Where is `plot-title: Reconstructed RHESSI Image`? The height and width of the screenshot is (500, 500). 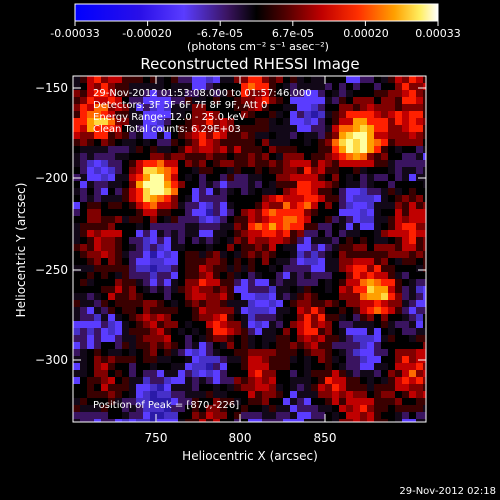 plot-title: Reconstructed RHESSI Image is located at coordinates (249, 64).